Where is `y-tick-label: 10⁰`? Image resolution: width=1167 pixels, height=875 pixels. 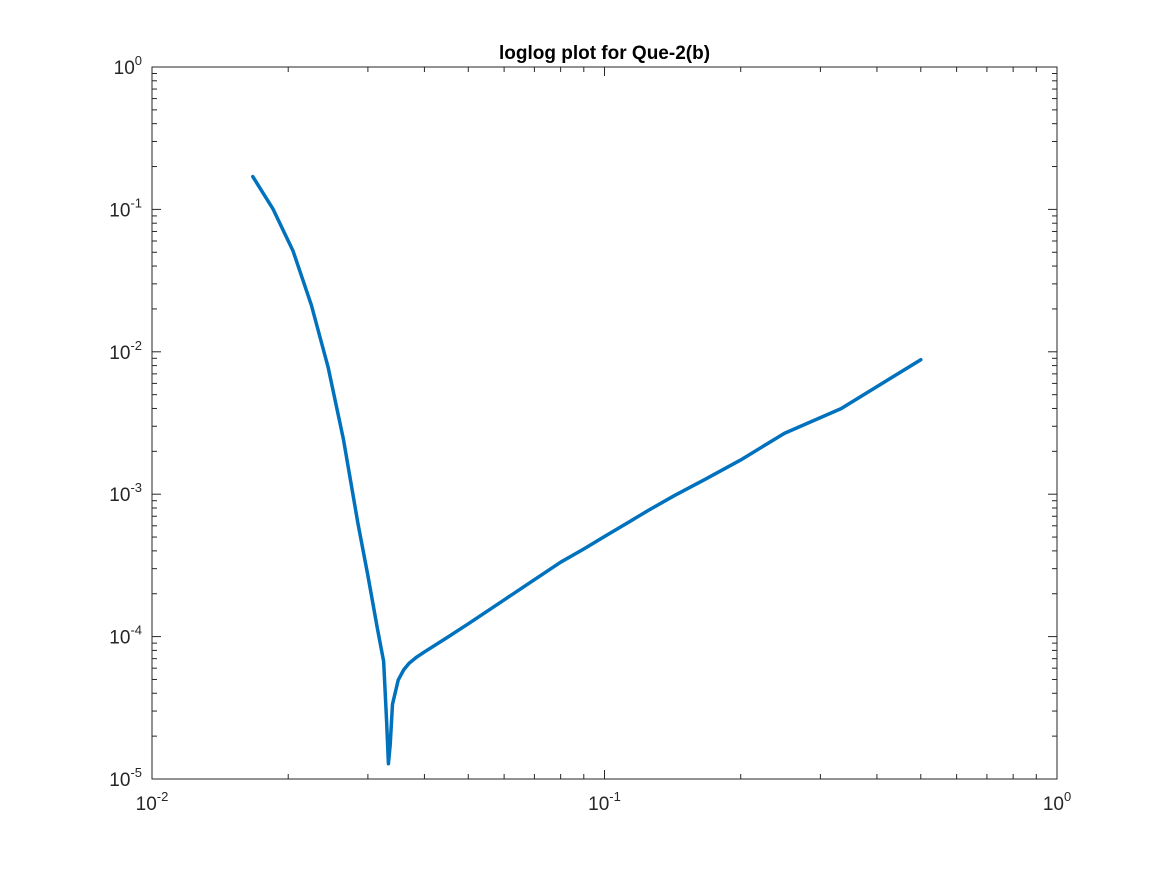
y-tick-label: 10⁰ is located at coordinates (128, 66).